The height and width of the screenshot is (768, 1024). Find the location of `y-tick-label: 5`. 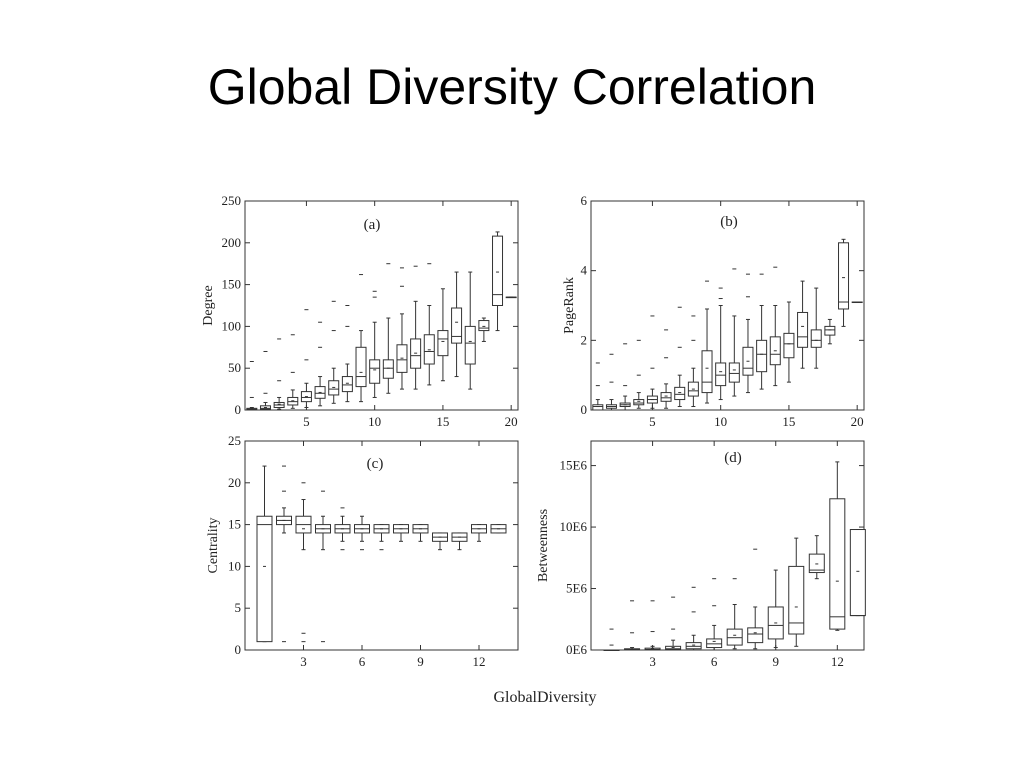

y-tick-label: 5 is located at coordinates (238, 607).